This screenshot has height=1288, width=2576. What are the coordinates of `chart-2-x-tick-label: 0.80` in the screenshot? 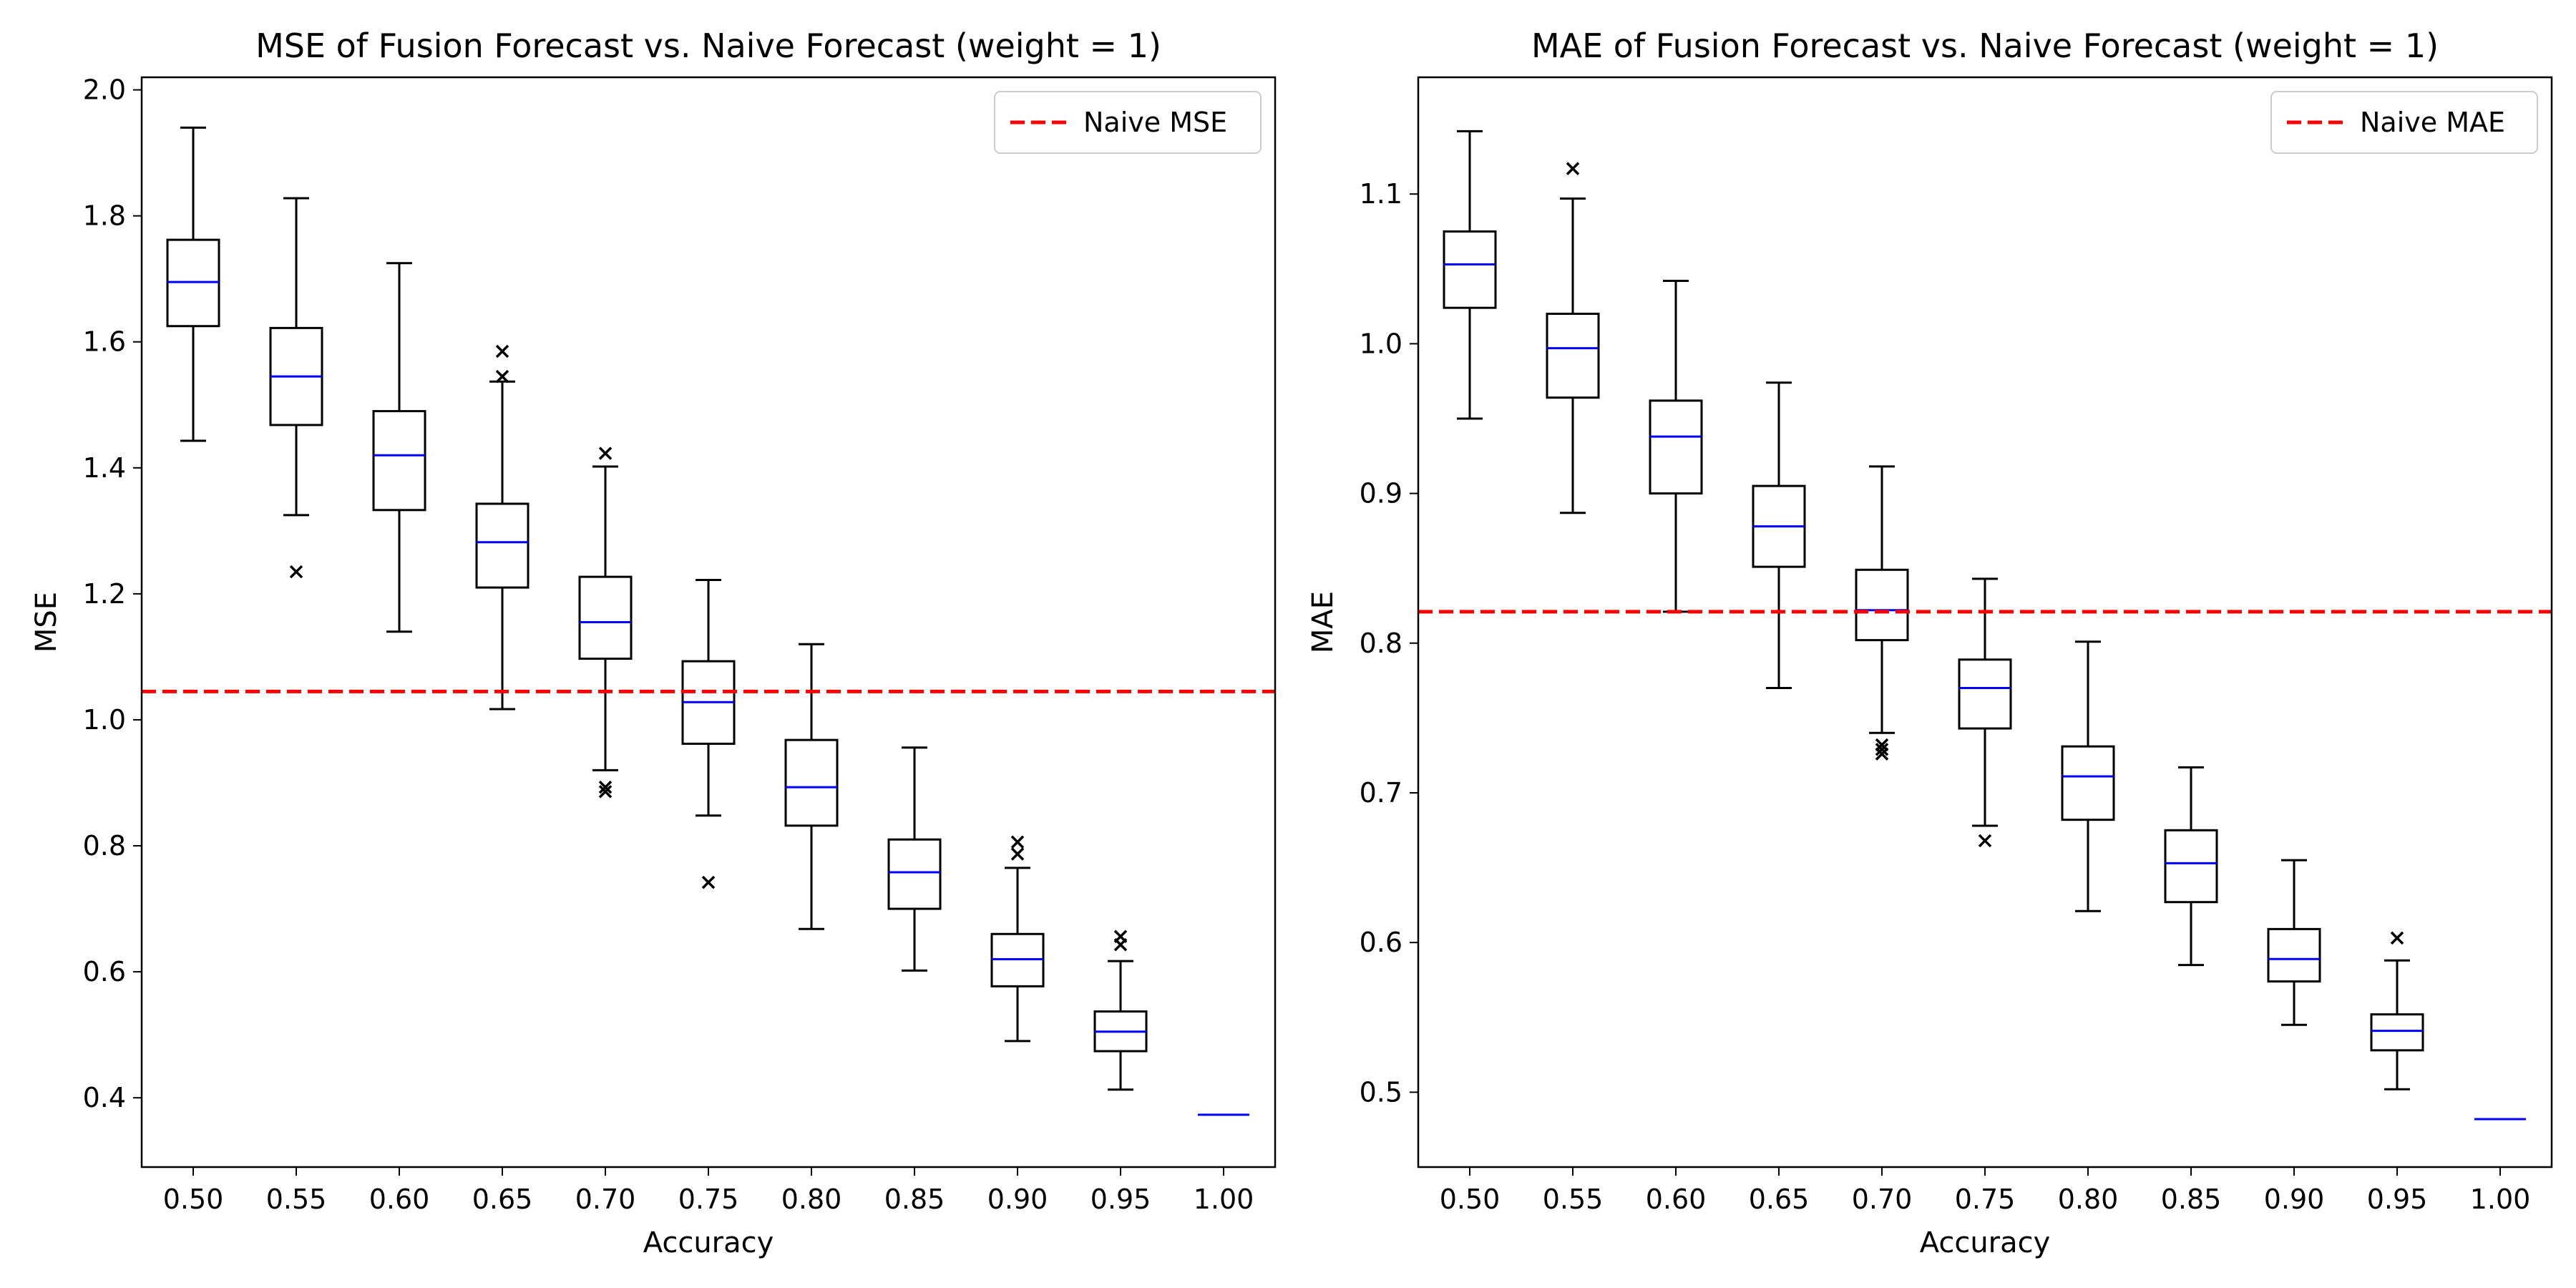 It's located at (2088, 1199).